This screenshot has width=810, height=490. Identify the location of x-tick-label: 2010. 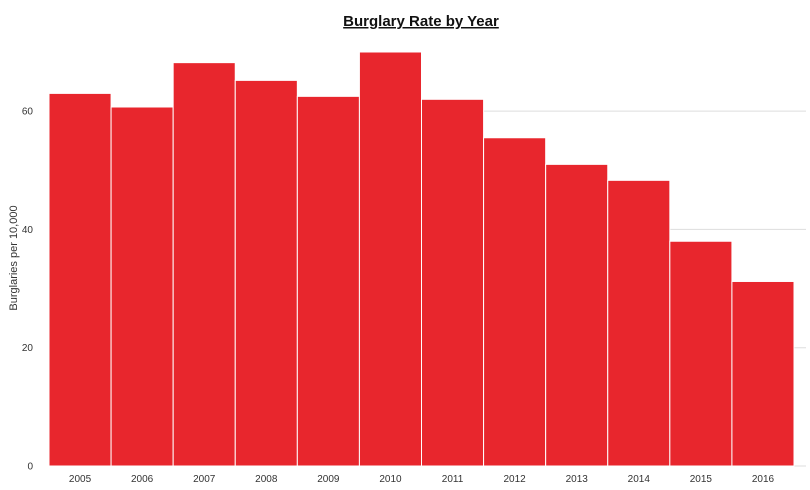
(390, 479).